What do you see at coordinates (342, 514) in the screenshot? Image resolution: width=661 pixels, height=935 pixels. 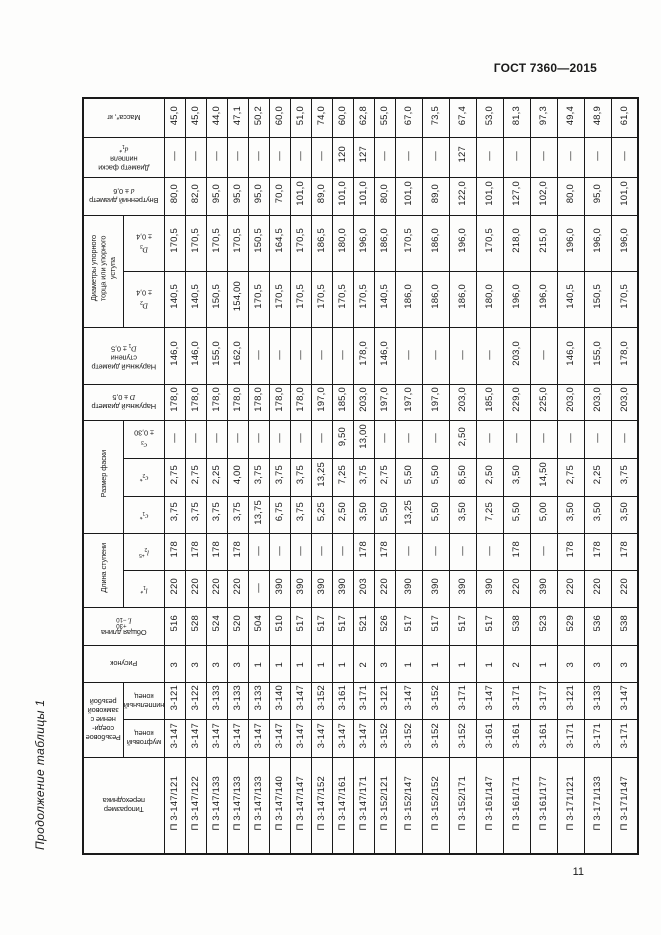 I see `cell-c1-col9: 2,50` at bounding box center [342, 514].